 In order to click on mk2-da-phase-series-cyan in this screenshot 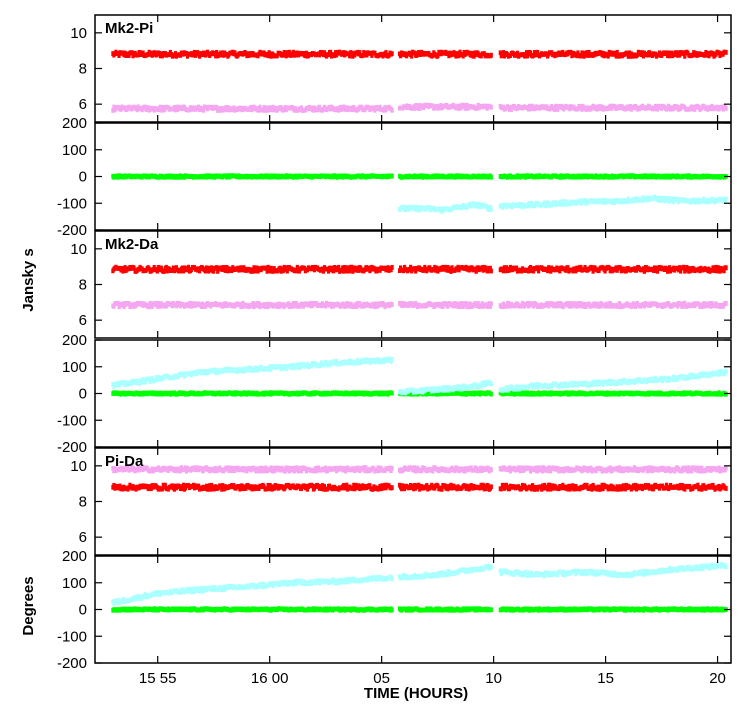, I will do `click(252, 372)`.